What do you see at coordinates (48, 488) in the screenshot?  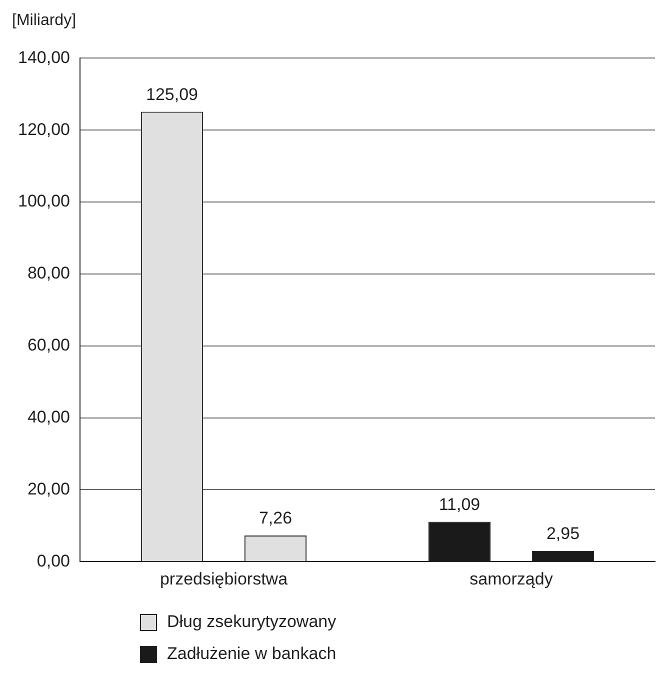 I see `y-tick-label: 20,00` at bounding box center [48, 488].